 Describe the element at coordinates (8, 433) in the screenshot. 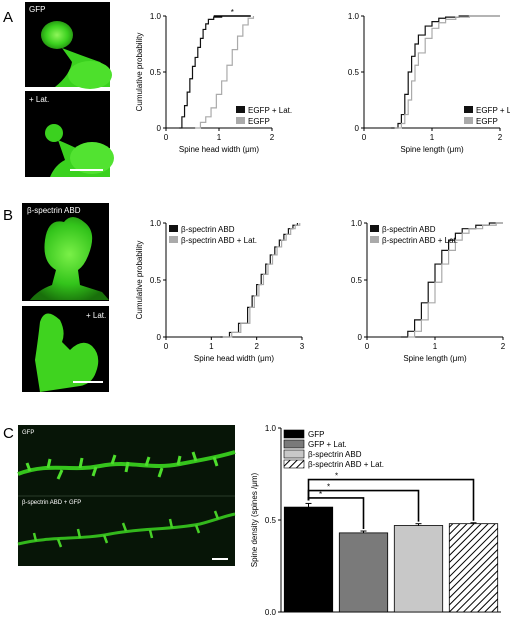

I see `panel-letter-c: C` at that location.